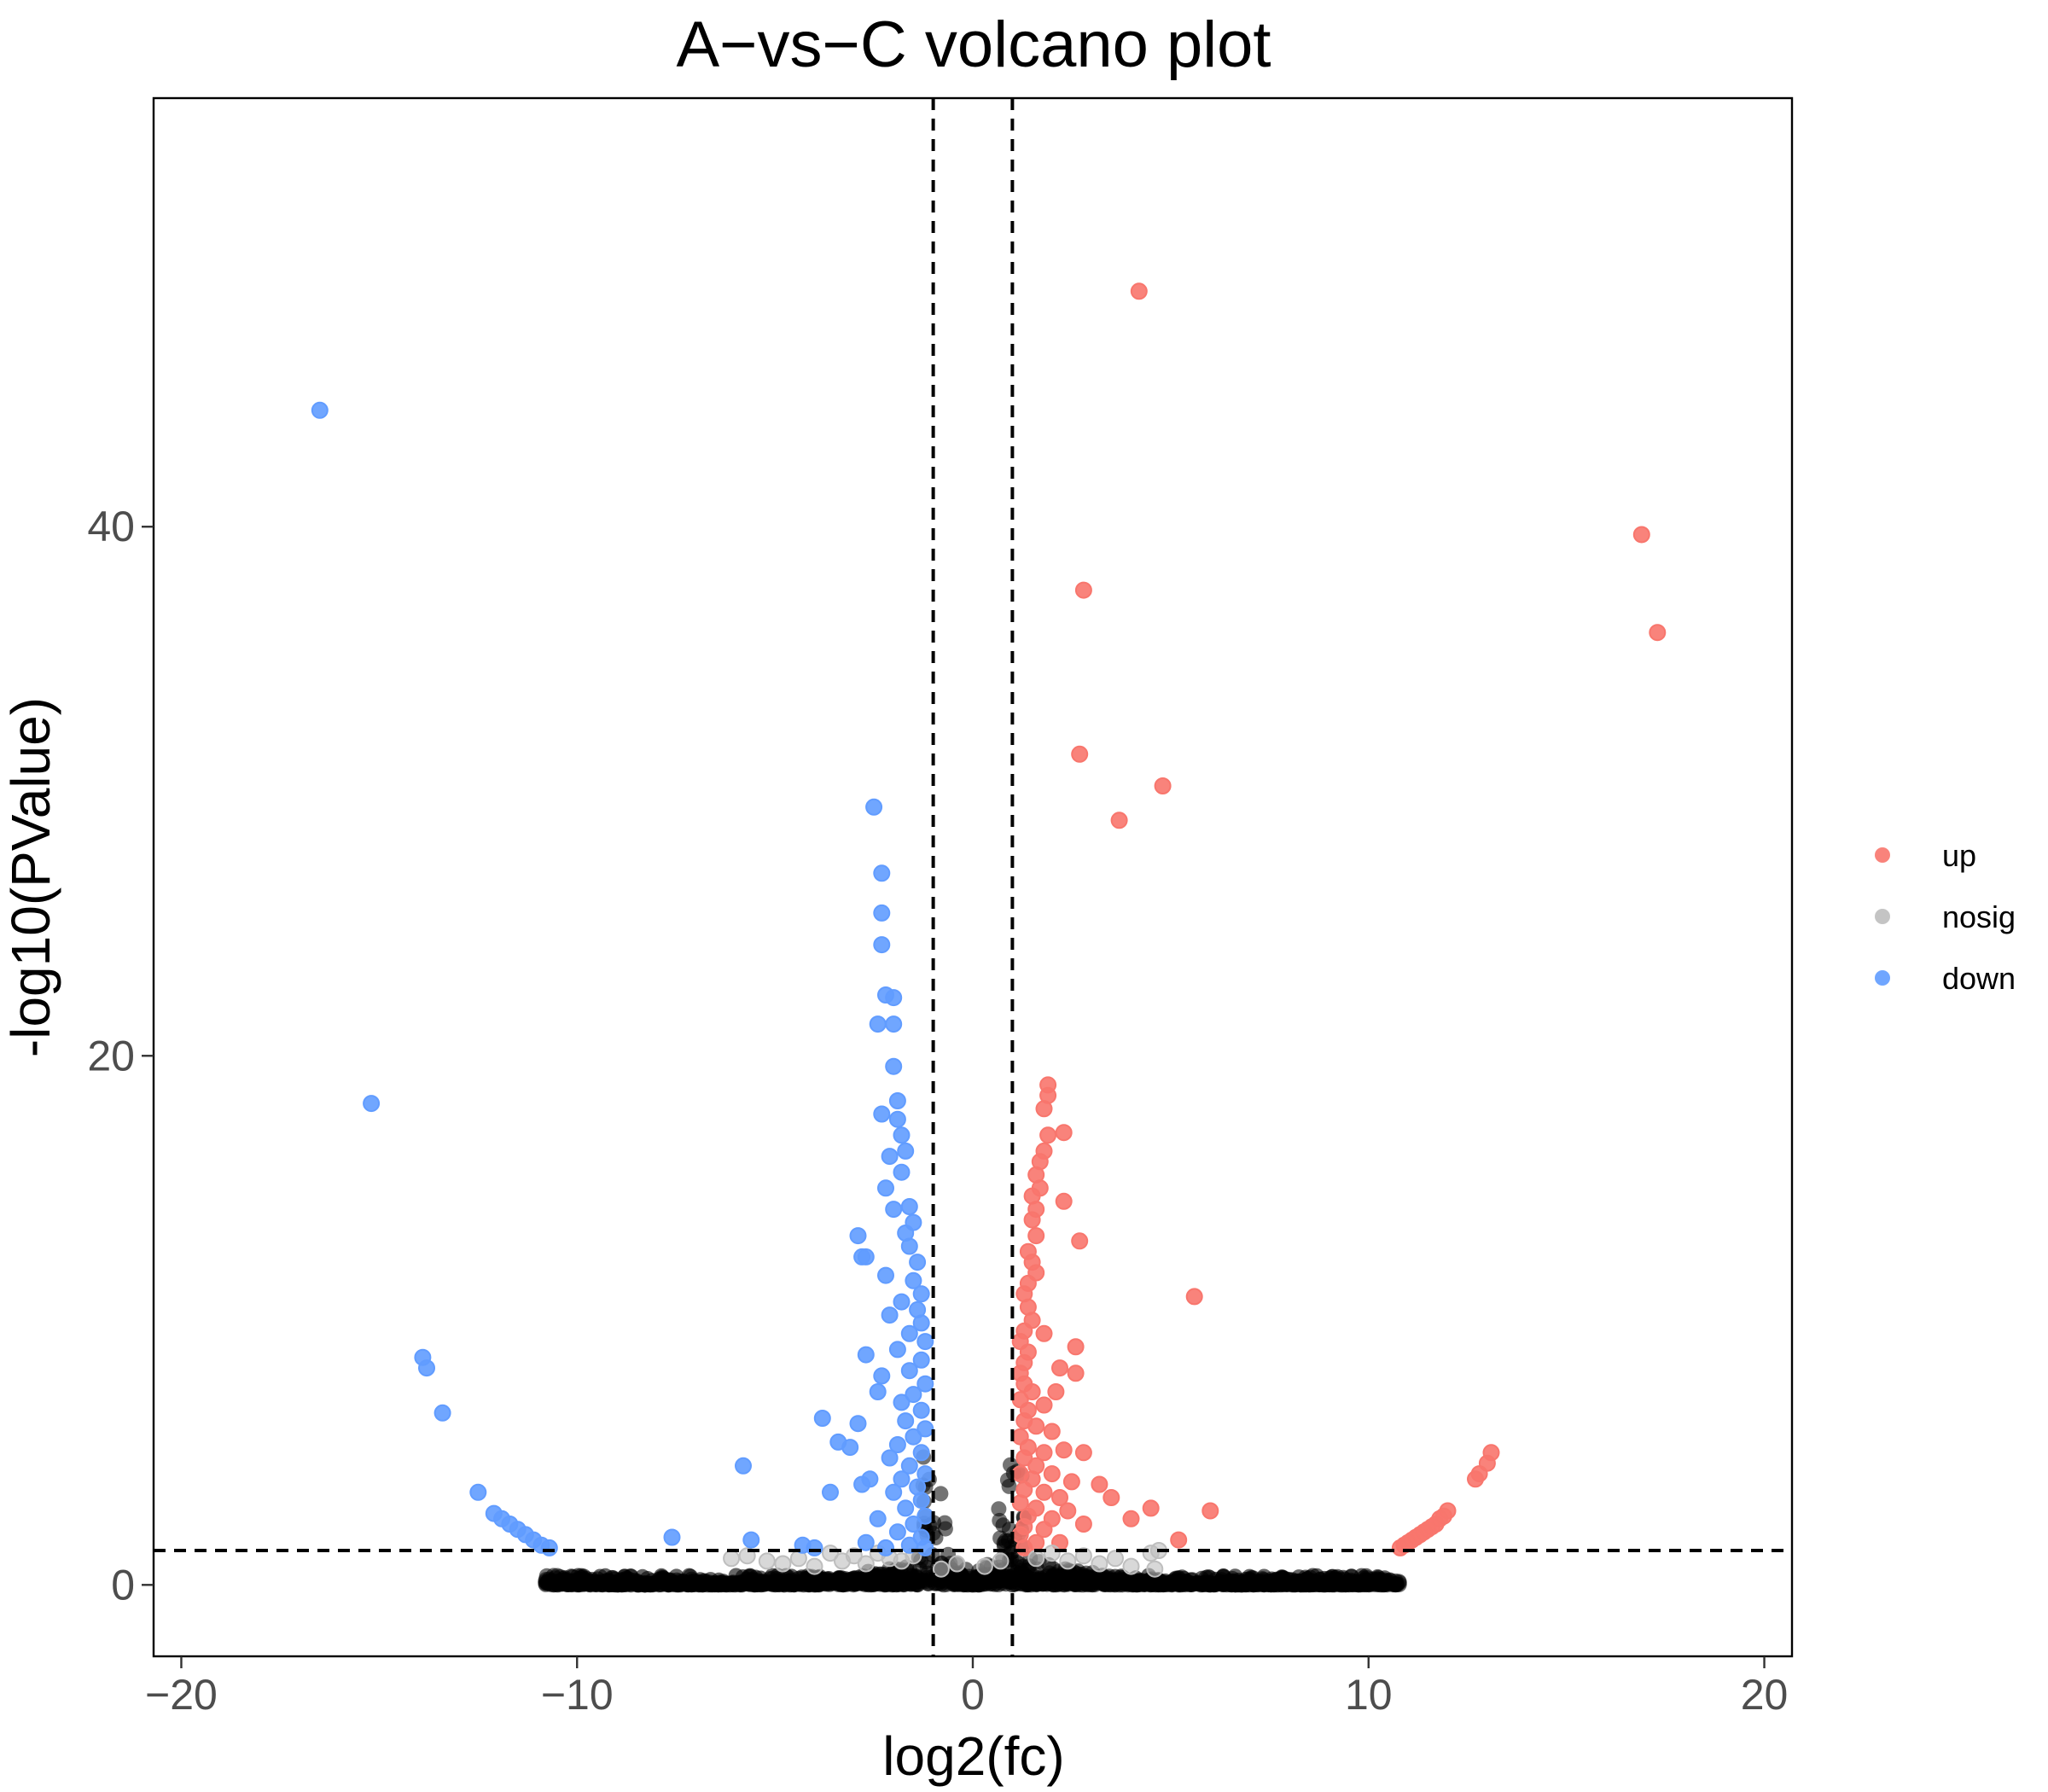  What do you see at coordinates (1765, 1695) in the screenshot?
I see `x-tick-label: 20` at bounding box center [1765, 1695].